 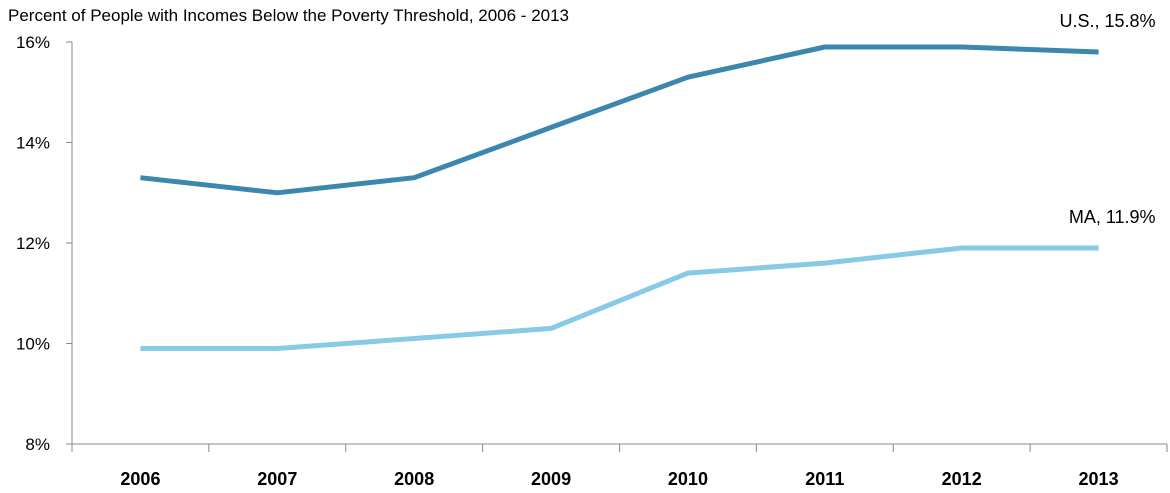 What do you see at coordinates (688, 479) in the screenshot?
I see `x-tick-label: 2010` at bounding box center [688, 479].